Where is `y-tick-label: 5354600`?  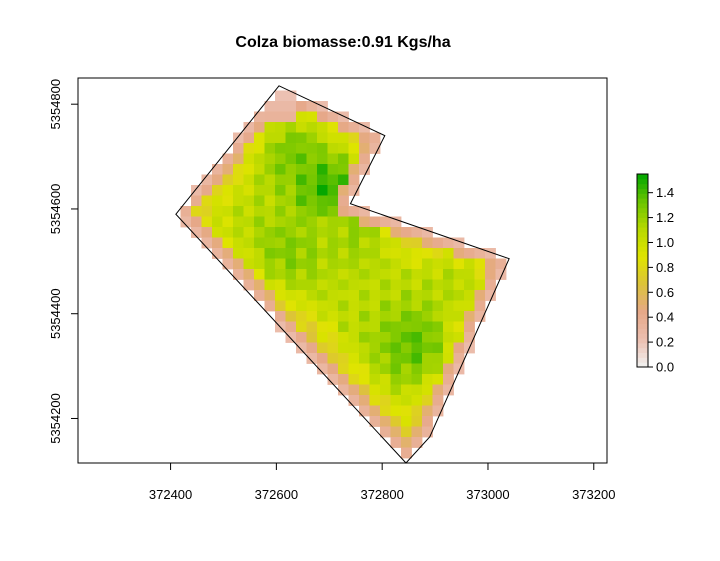
y-tick-label: 5354600 is located at coordinates (55, 209).